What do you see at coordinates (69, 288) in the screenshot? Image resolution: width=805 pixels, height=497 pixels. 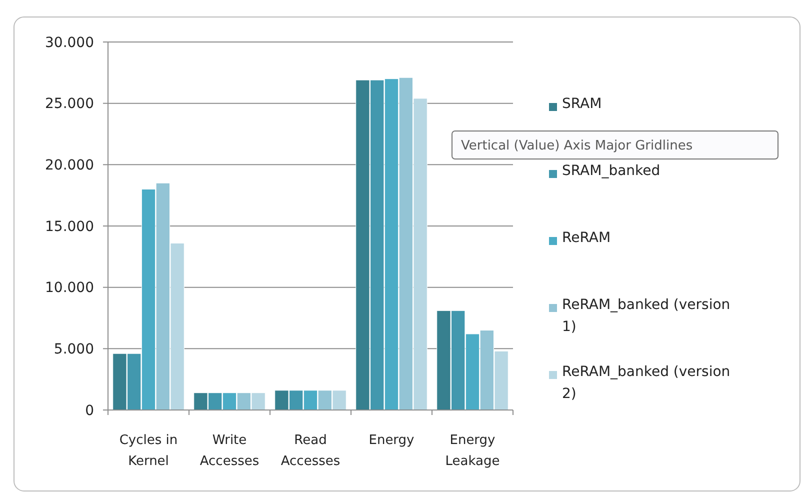 I see `y-tick-label: 10.000` at bounding box center [69, 288].